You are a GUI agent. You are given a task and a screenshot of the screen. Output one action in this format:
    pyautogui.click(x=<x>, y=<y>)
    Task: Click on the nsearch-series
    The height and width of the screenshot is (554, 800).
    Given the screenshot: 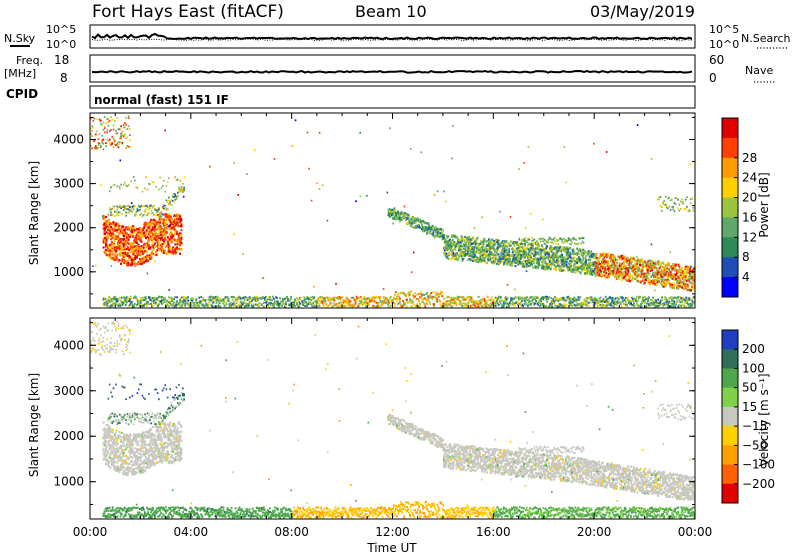 What is the action you would take?
    pyautogui.click(x=392, y=40)
    